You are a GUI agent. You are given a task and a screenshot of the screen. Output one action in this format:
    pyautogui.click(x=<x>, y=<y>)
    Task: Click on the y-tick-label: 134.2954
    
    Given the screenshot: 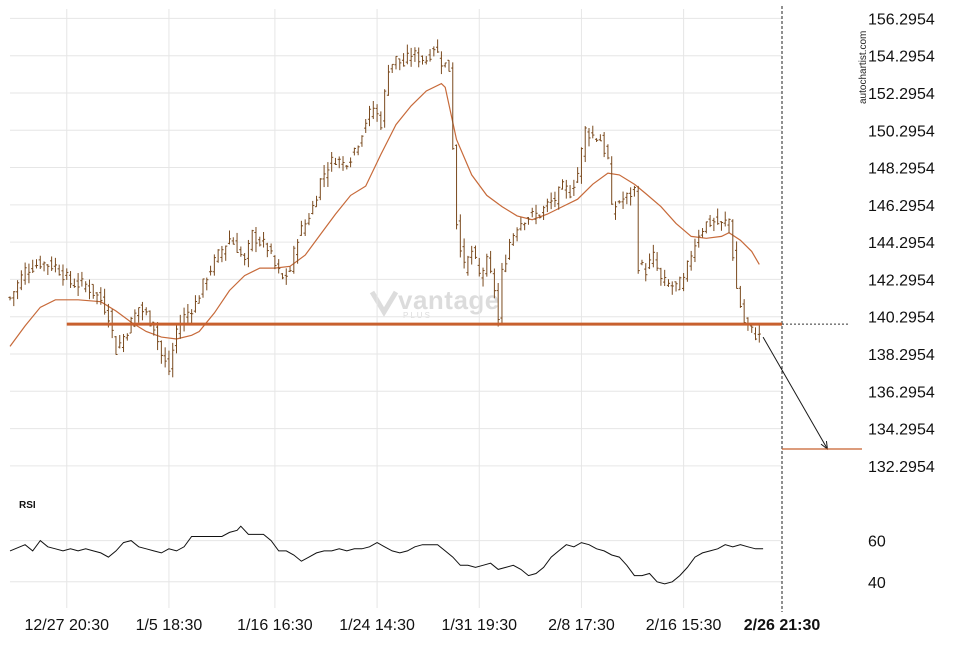 What is the action you would take?
    pyautogui.click(x=901, y=430)
    